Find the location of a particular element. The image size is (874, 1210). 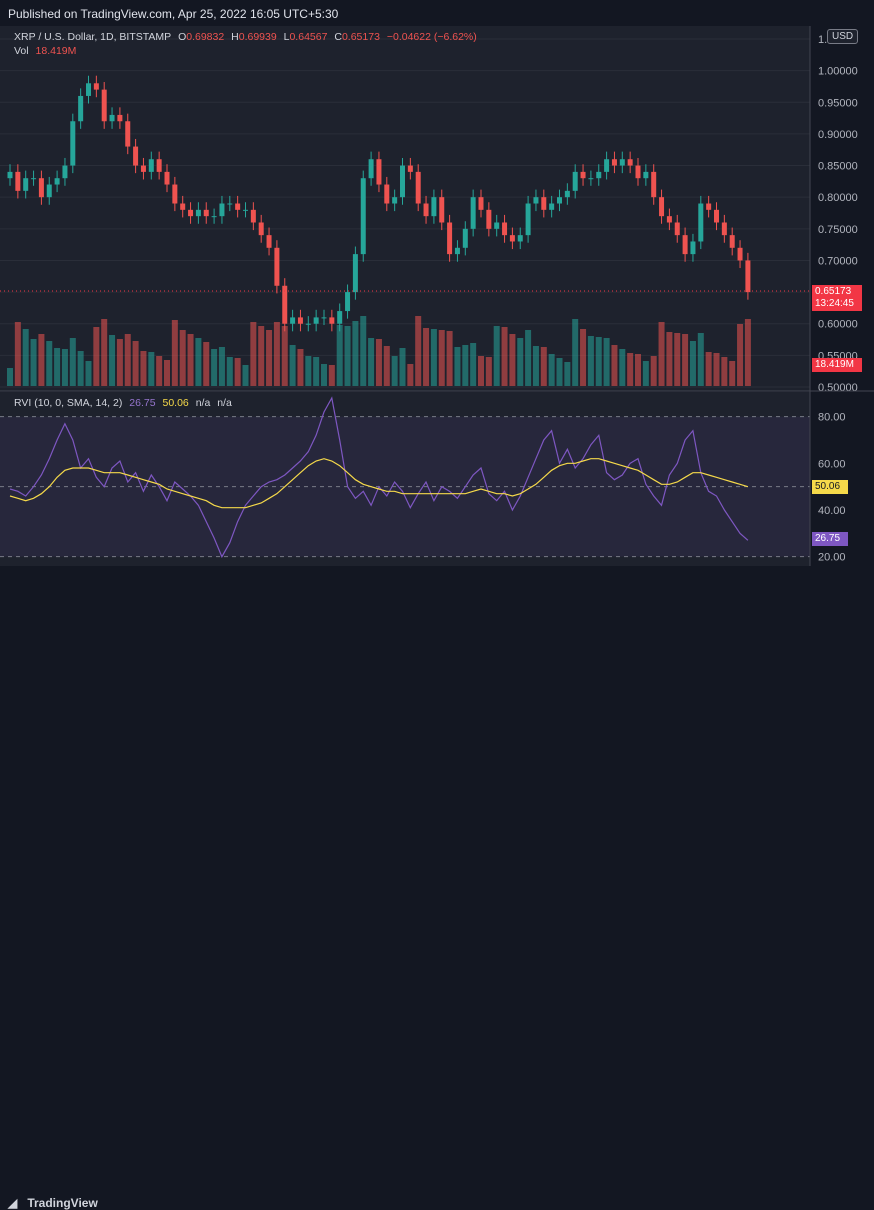

na-value-1: n/a is located at coordinates (203, 403).